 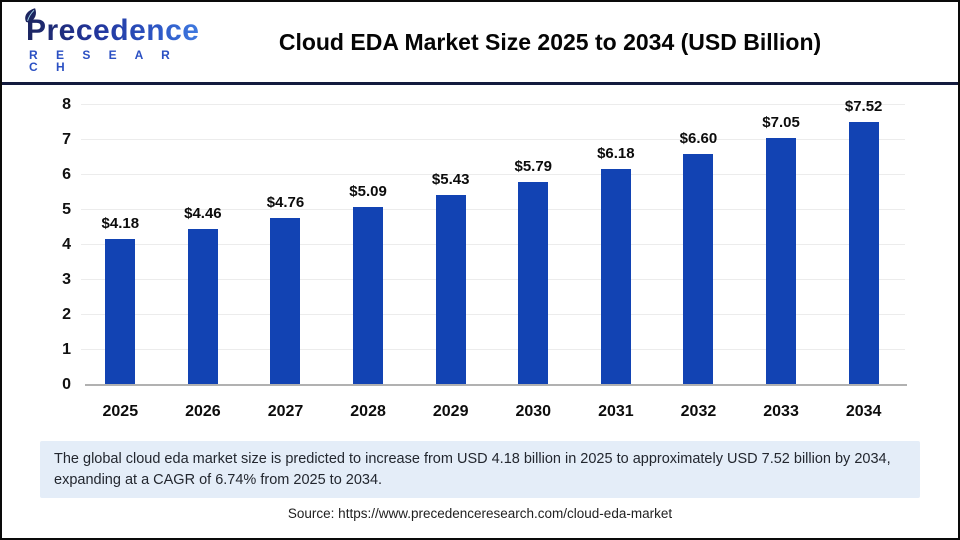 I want to click on x-tick-label: 2034, so click(x=863, y=411).